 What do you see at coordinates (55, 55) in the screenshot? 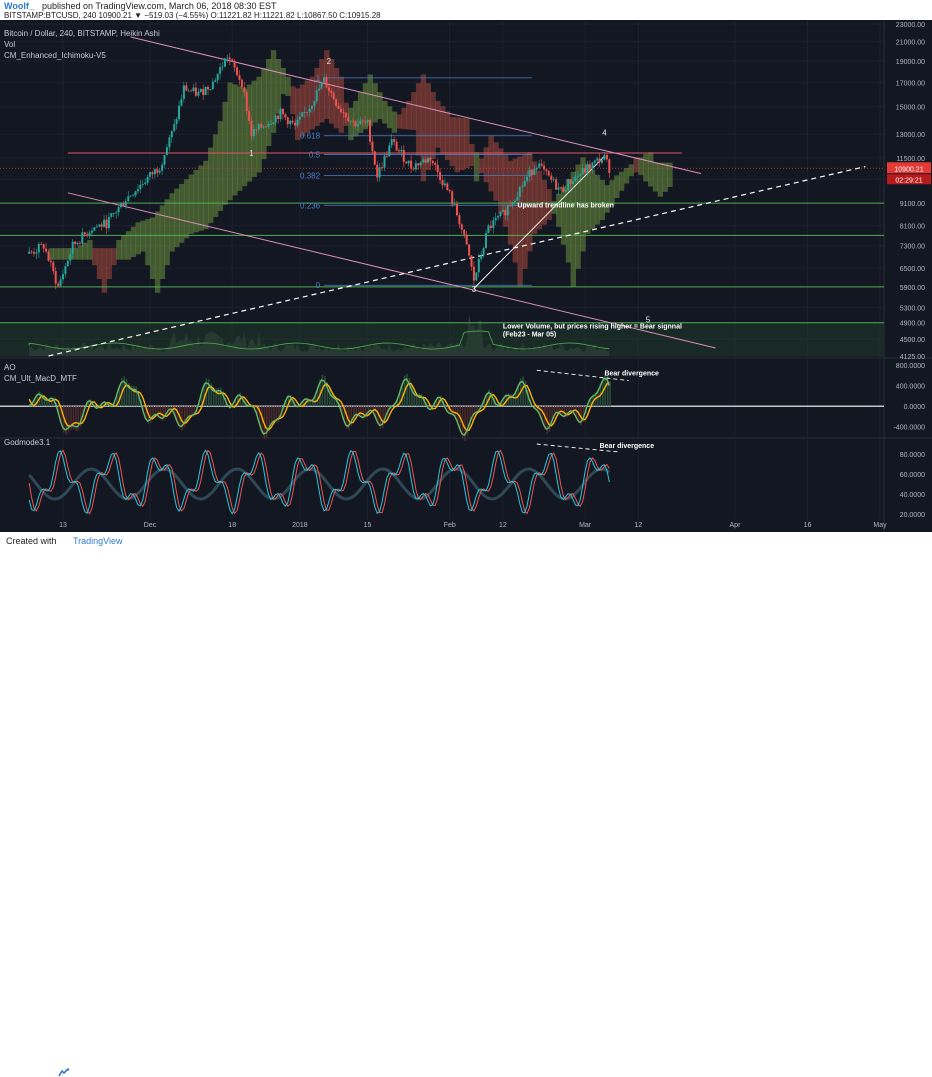
I see `ichimoku-legend: CM_Enhanced_Ichimoku-V5` at bounding box center [55, 55].